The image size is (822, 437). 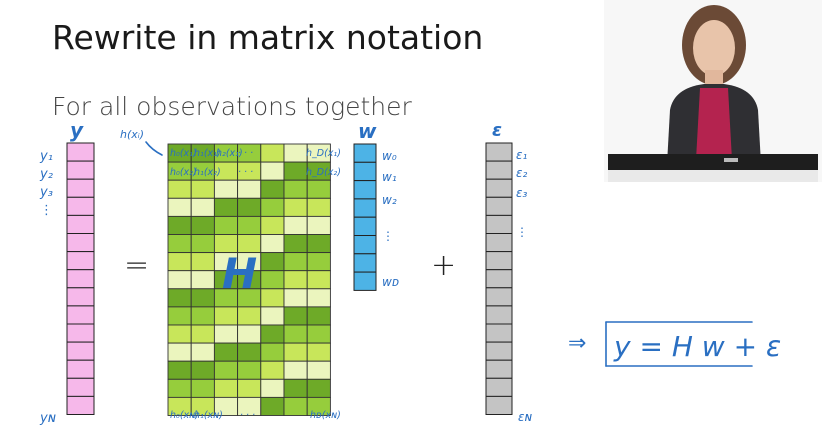 I want to click on result-equation: y = H w + ε, so click(x=697, y=346).